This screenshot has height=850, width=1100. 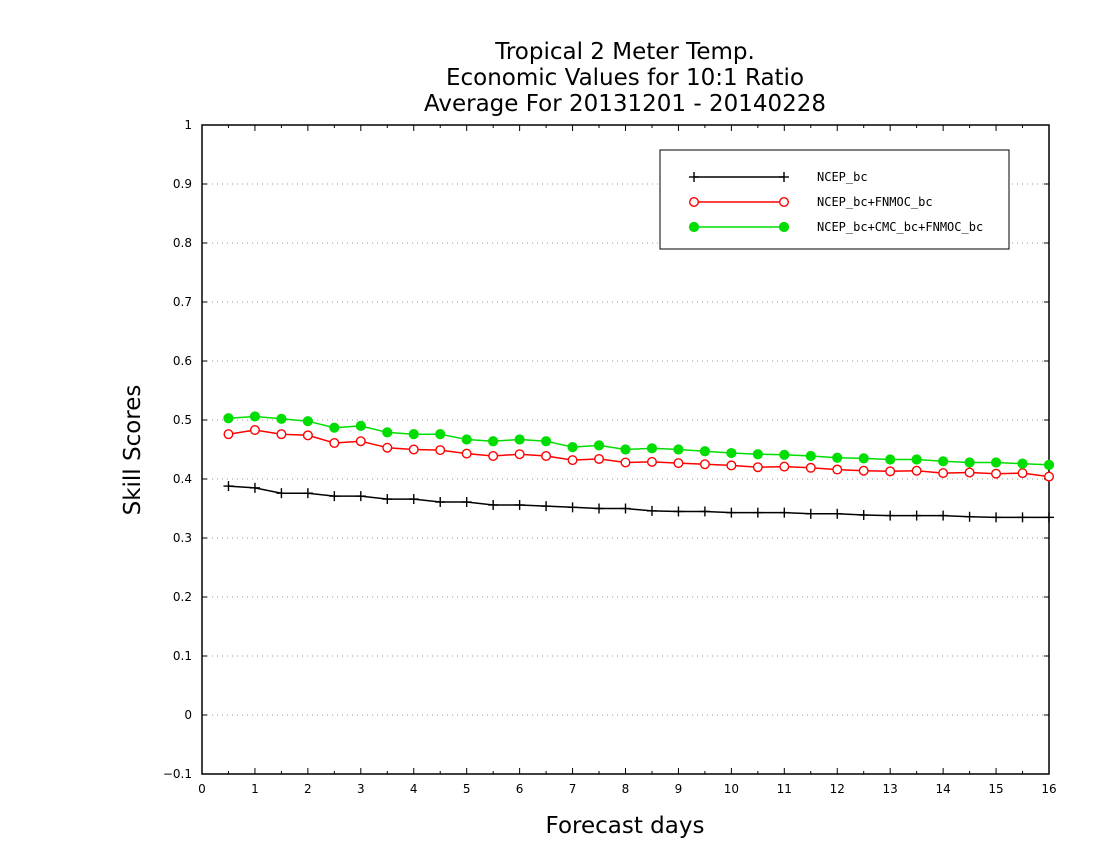 I want to click on y-tick-label: 0.4, so click(x=182, y=479).